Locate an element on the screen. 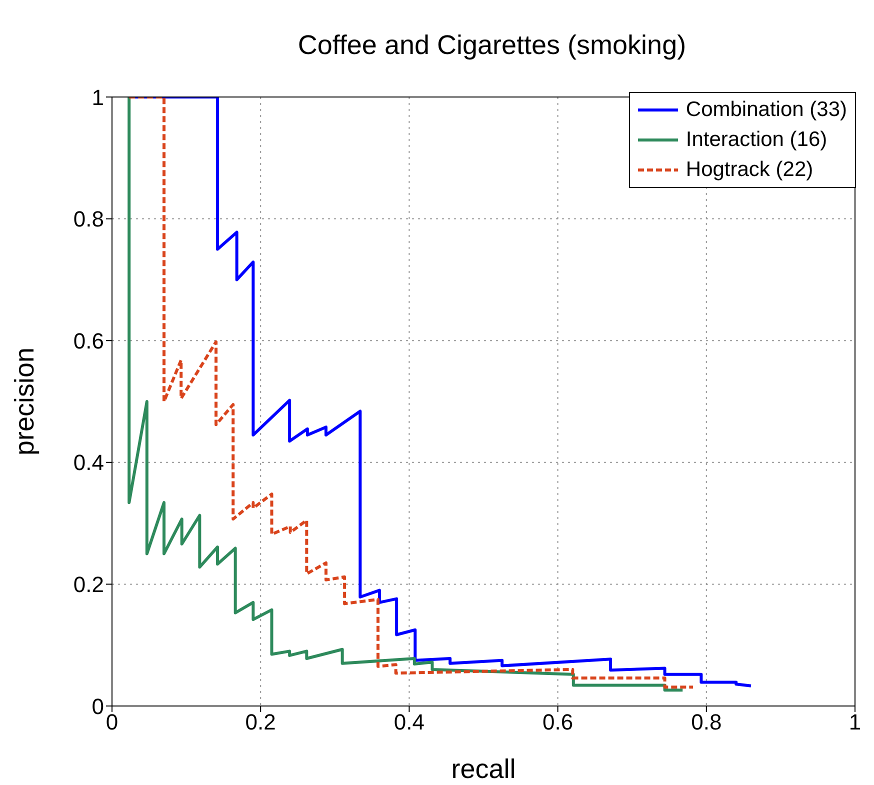 This screenshot has width=874, height=785. y-tick-label: 0.4 is located at coordinates (88, 463).